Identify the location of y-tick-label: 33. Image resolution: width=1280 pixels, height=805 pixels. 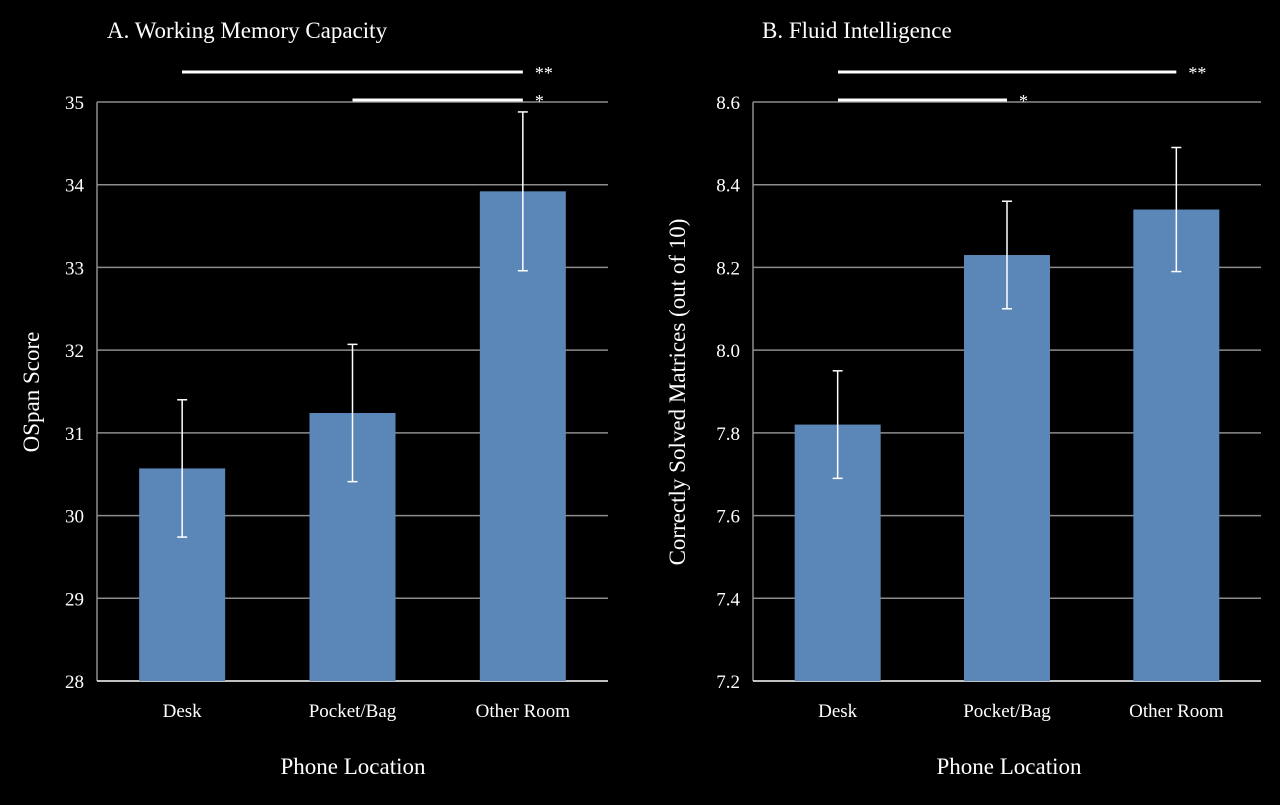
(74, 268).